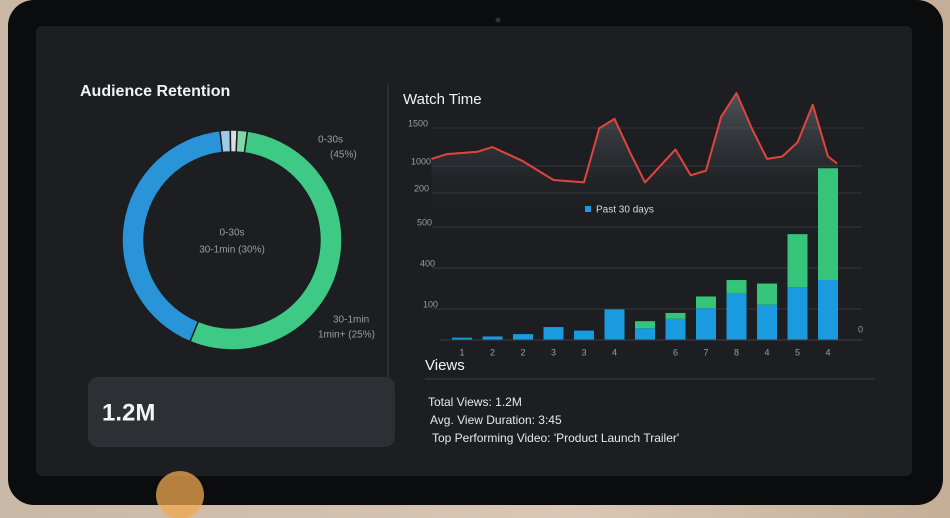 The width and height of the screenshot is (950, 518). Describe the element at coordinates (705, 352) in the screenshot. I see `x-tick-label: 7` at that location.